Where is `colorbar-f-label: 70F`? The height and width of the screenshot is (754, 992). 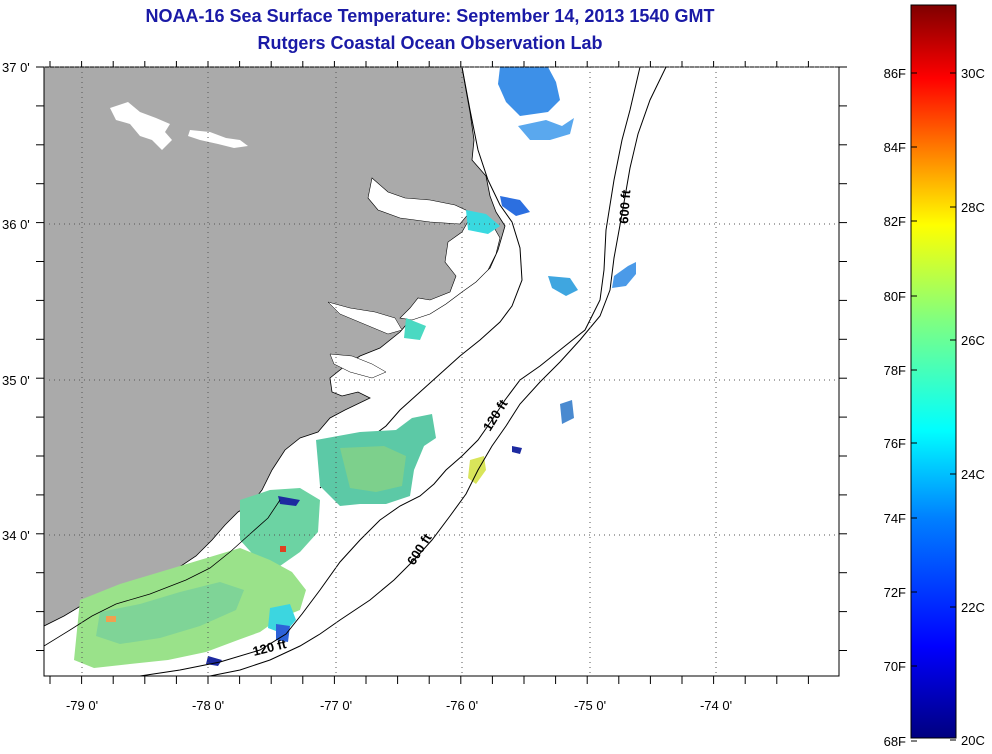
colorbar-f-label: 70F is located at coordinates (895, 666).